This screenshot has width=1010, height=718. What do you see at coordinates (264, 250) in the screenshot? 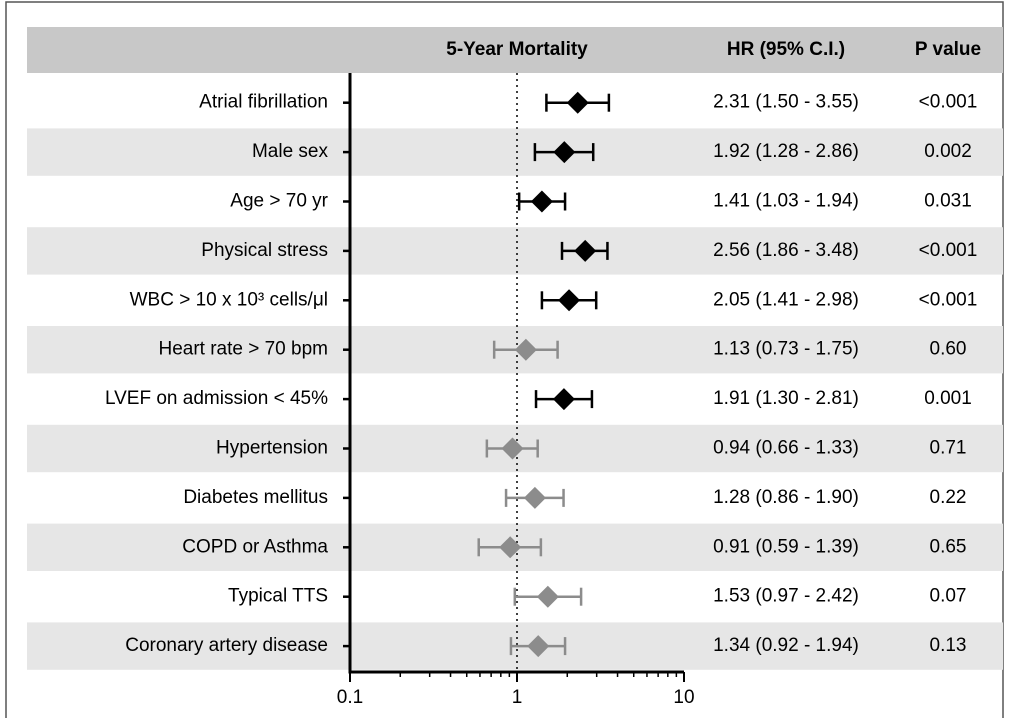
I see `y-tick-label: Physical stress` at bounding box center [264, 250].